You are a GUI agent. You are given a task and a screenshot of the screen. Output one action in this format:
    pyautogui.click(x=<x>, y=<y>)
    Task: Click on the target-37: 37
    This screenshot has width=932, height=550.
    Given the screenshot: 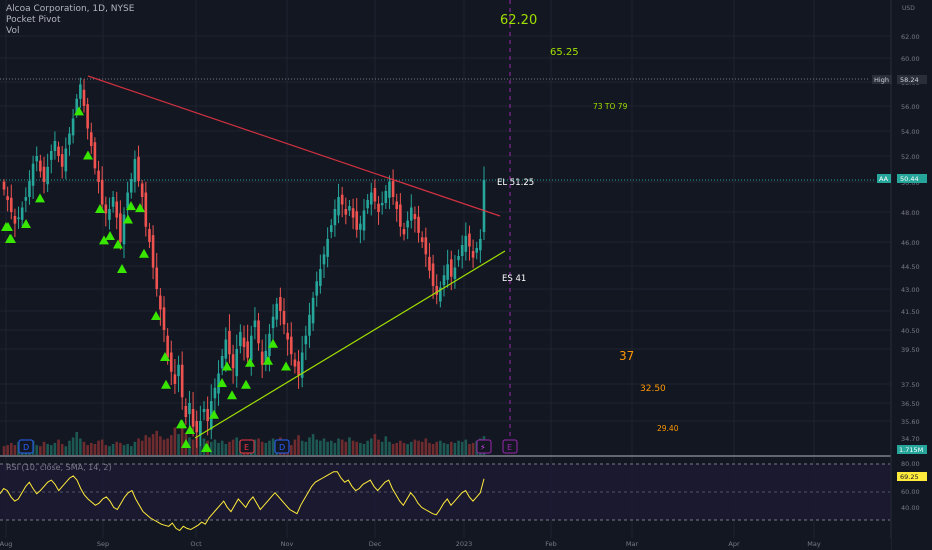 What is the action you would take?
    pyautogui.click(x=626, y=356)
    